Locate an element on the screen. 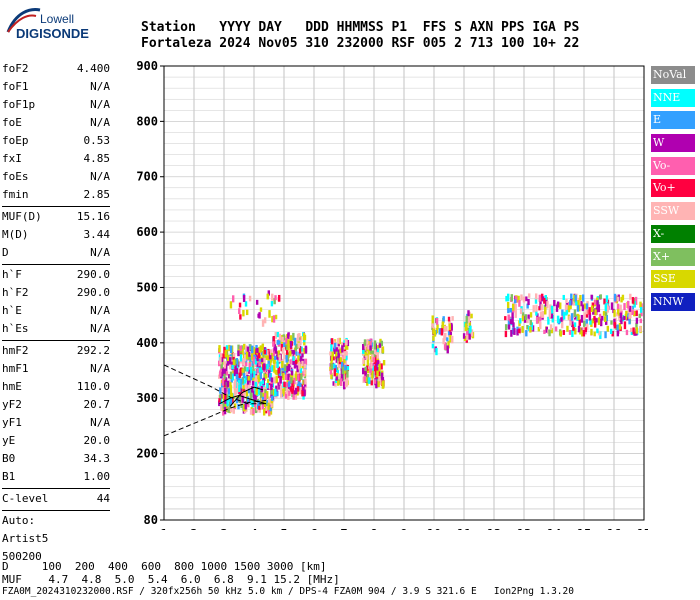 This screenshot has height=600, width=700. legend-item-ssw: SSW is located at coordinates (673, 211).